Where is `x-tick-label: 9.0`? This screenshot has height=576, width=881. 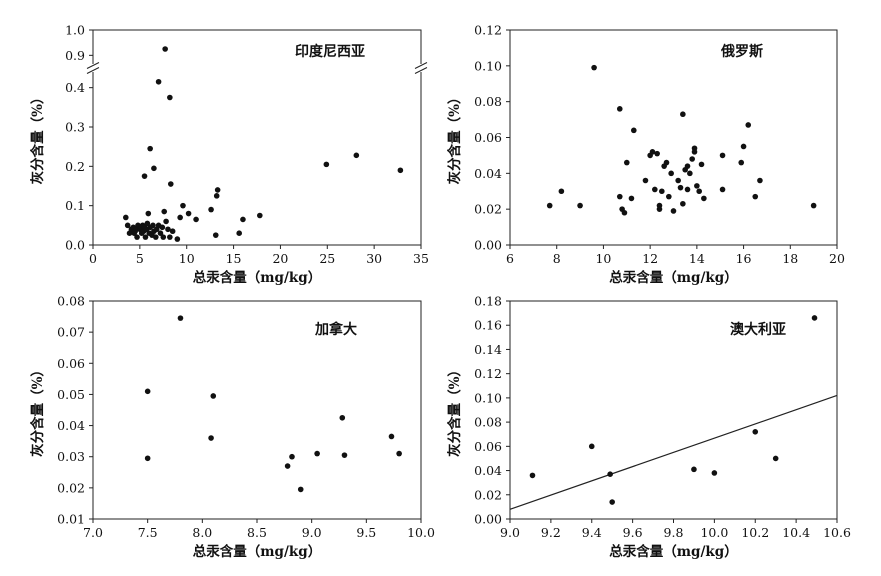 x-tick-label: 9.0 is located at coordinates (312, 532).